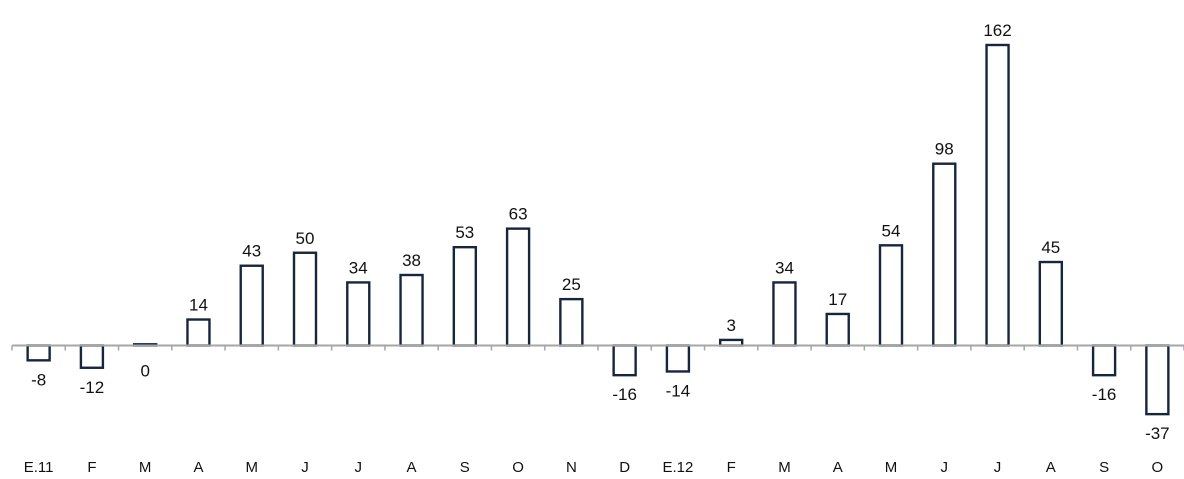 Image resolution: width=1184 pixels, height=479 pixels. What do you see at coordinates (944, 149) in the screenshot?
I see `data-label: 98` at bounding box center [944, 149].